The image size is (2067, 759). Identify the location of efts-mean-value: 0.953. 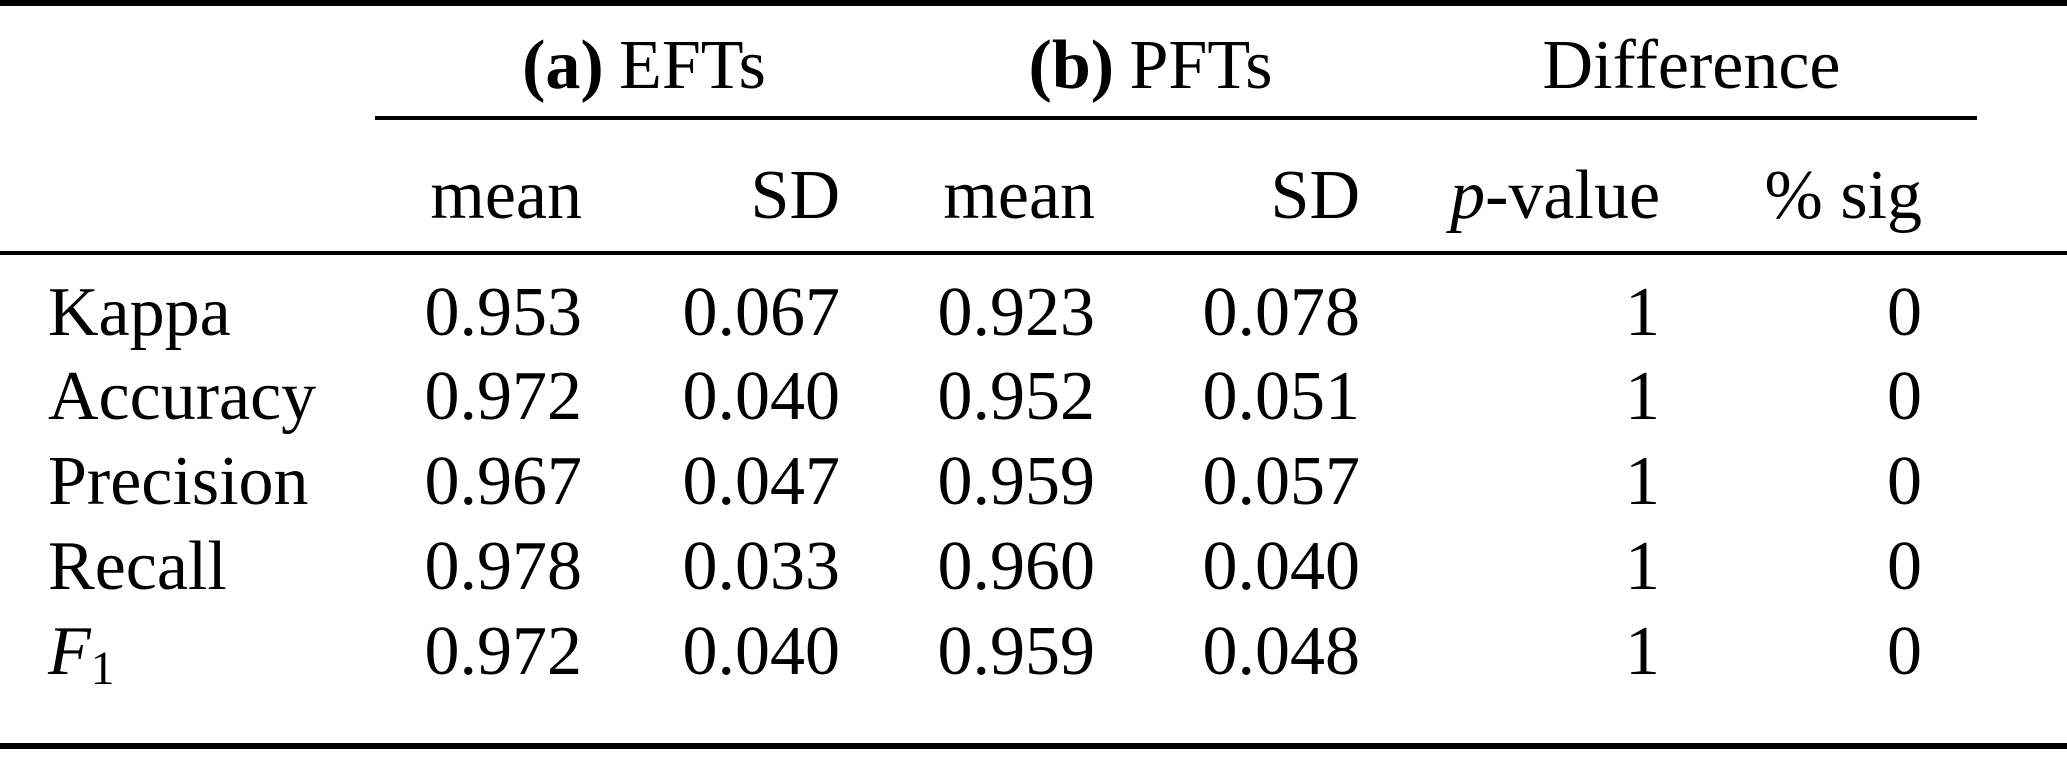
(503, 312).